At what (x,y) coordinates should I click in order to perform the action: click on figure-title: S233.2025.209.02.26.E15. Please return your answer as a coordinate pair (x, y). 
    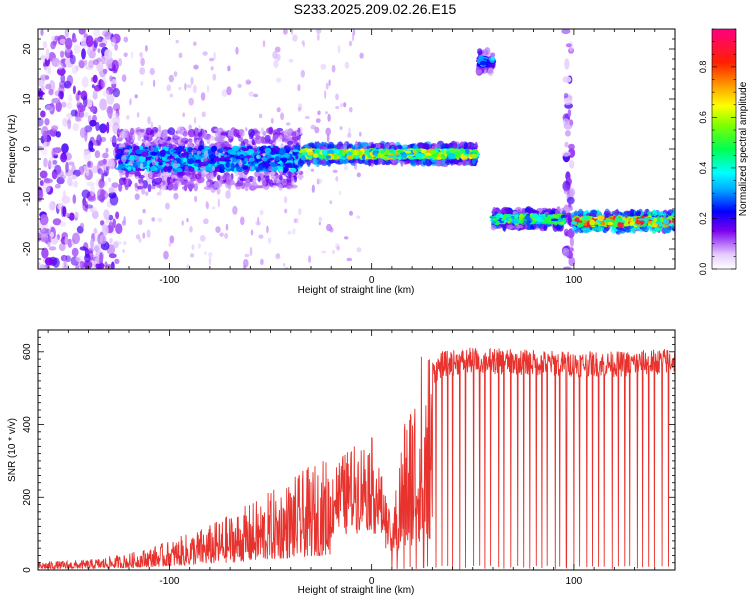
    Looking at the image, I should click on (375, 9).